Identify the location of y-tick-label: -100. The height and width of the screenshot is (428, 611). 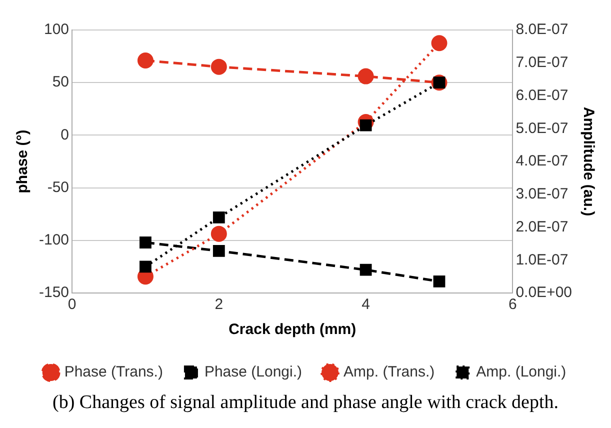
(54, 240).